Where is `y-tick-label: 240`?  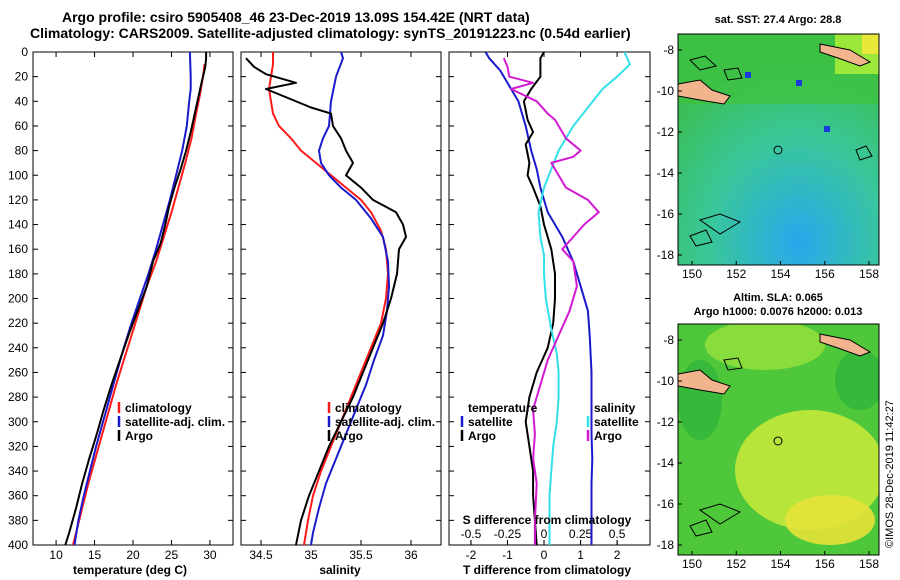
y-tick-label: 240 is located at coordinates (18, 348).